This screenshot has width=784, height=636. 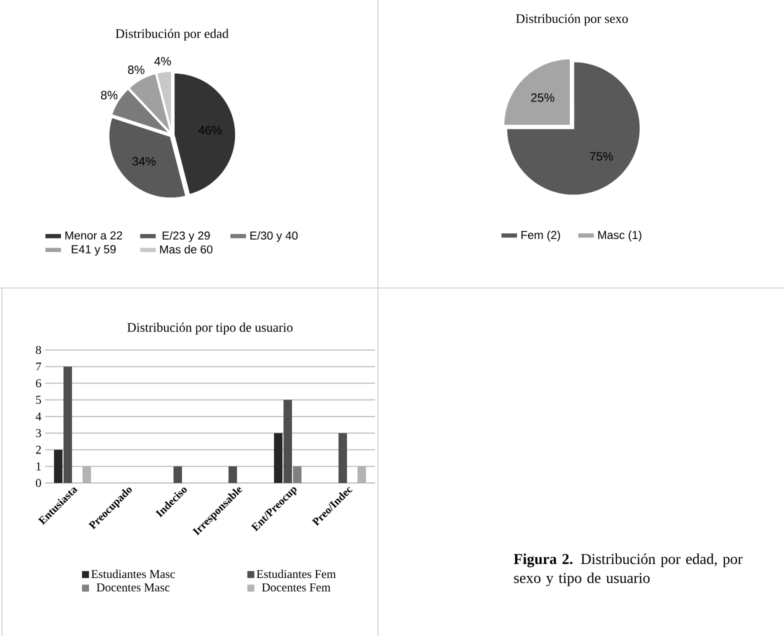 What do you see at coordinates (572, 20) in the screenshot?
I see `chart-title: Distribución por sexo` at bounding box center [572, 20].